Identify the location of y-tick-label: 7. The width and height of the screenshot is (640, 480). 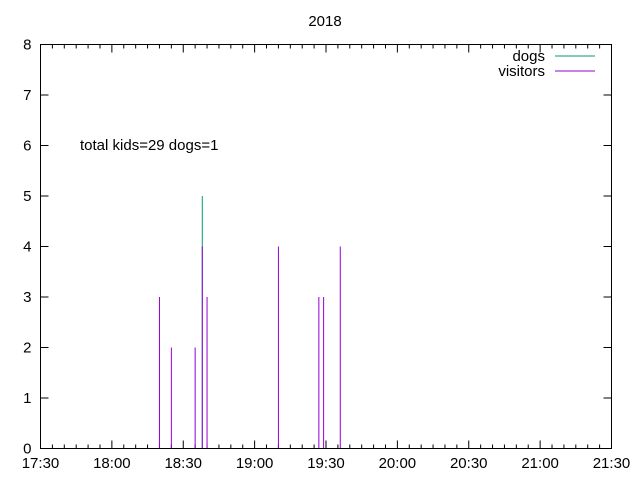
(27, 95).